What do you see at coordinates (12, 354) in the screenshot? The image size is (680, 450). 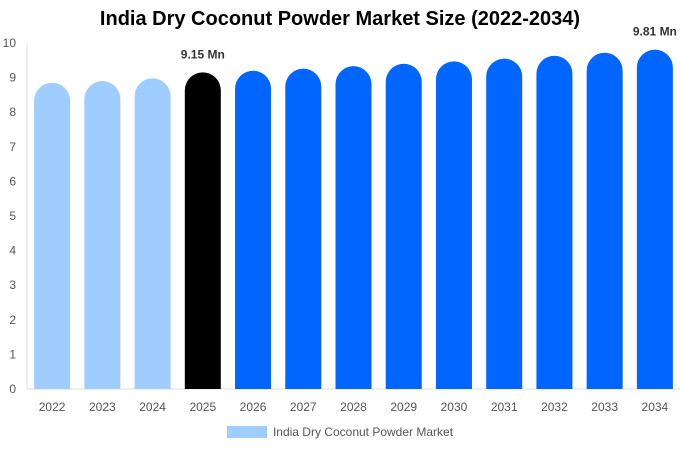 I see `y-tick-label: 1` at bounding box center [12, 354].